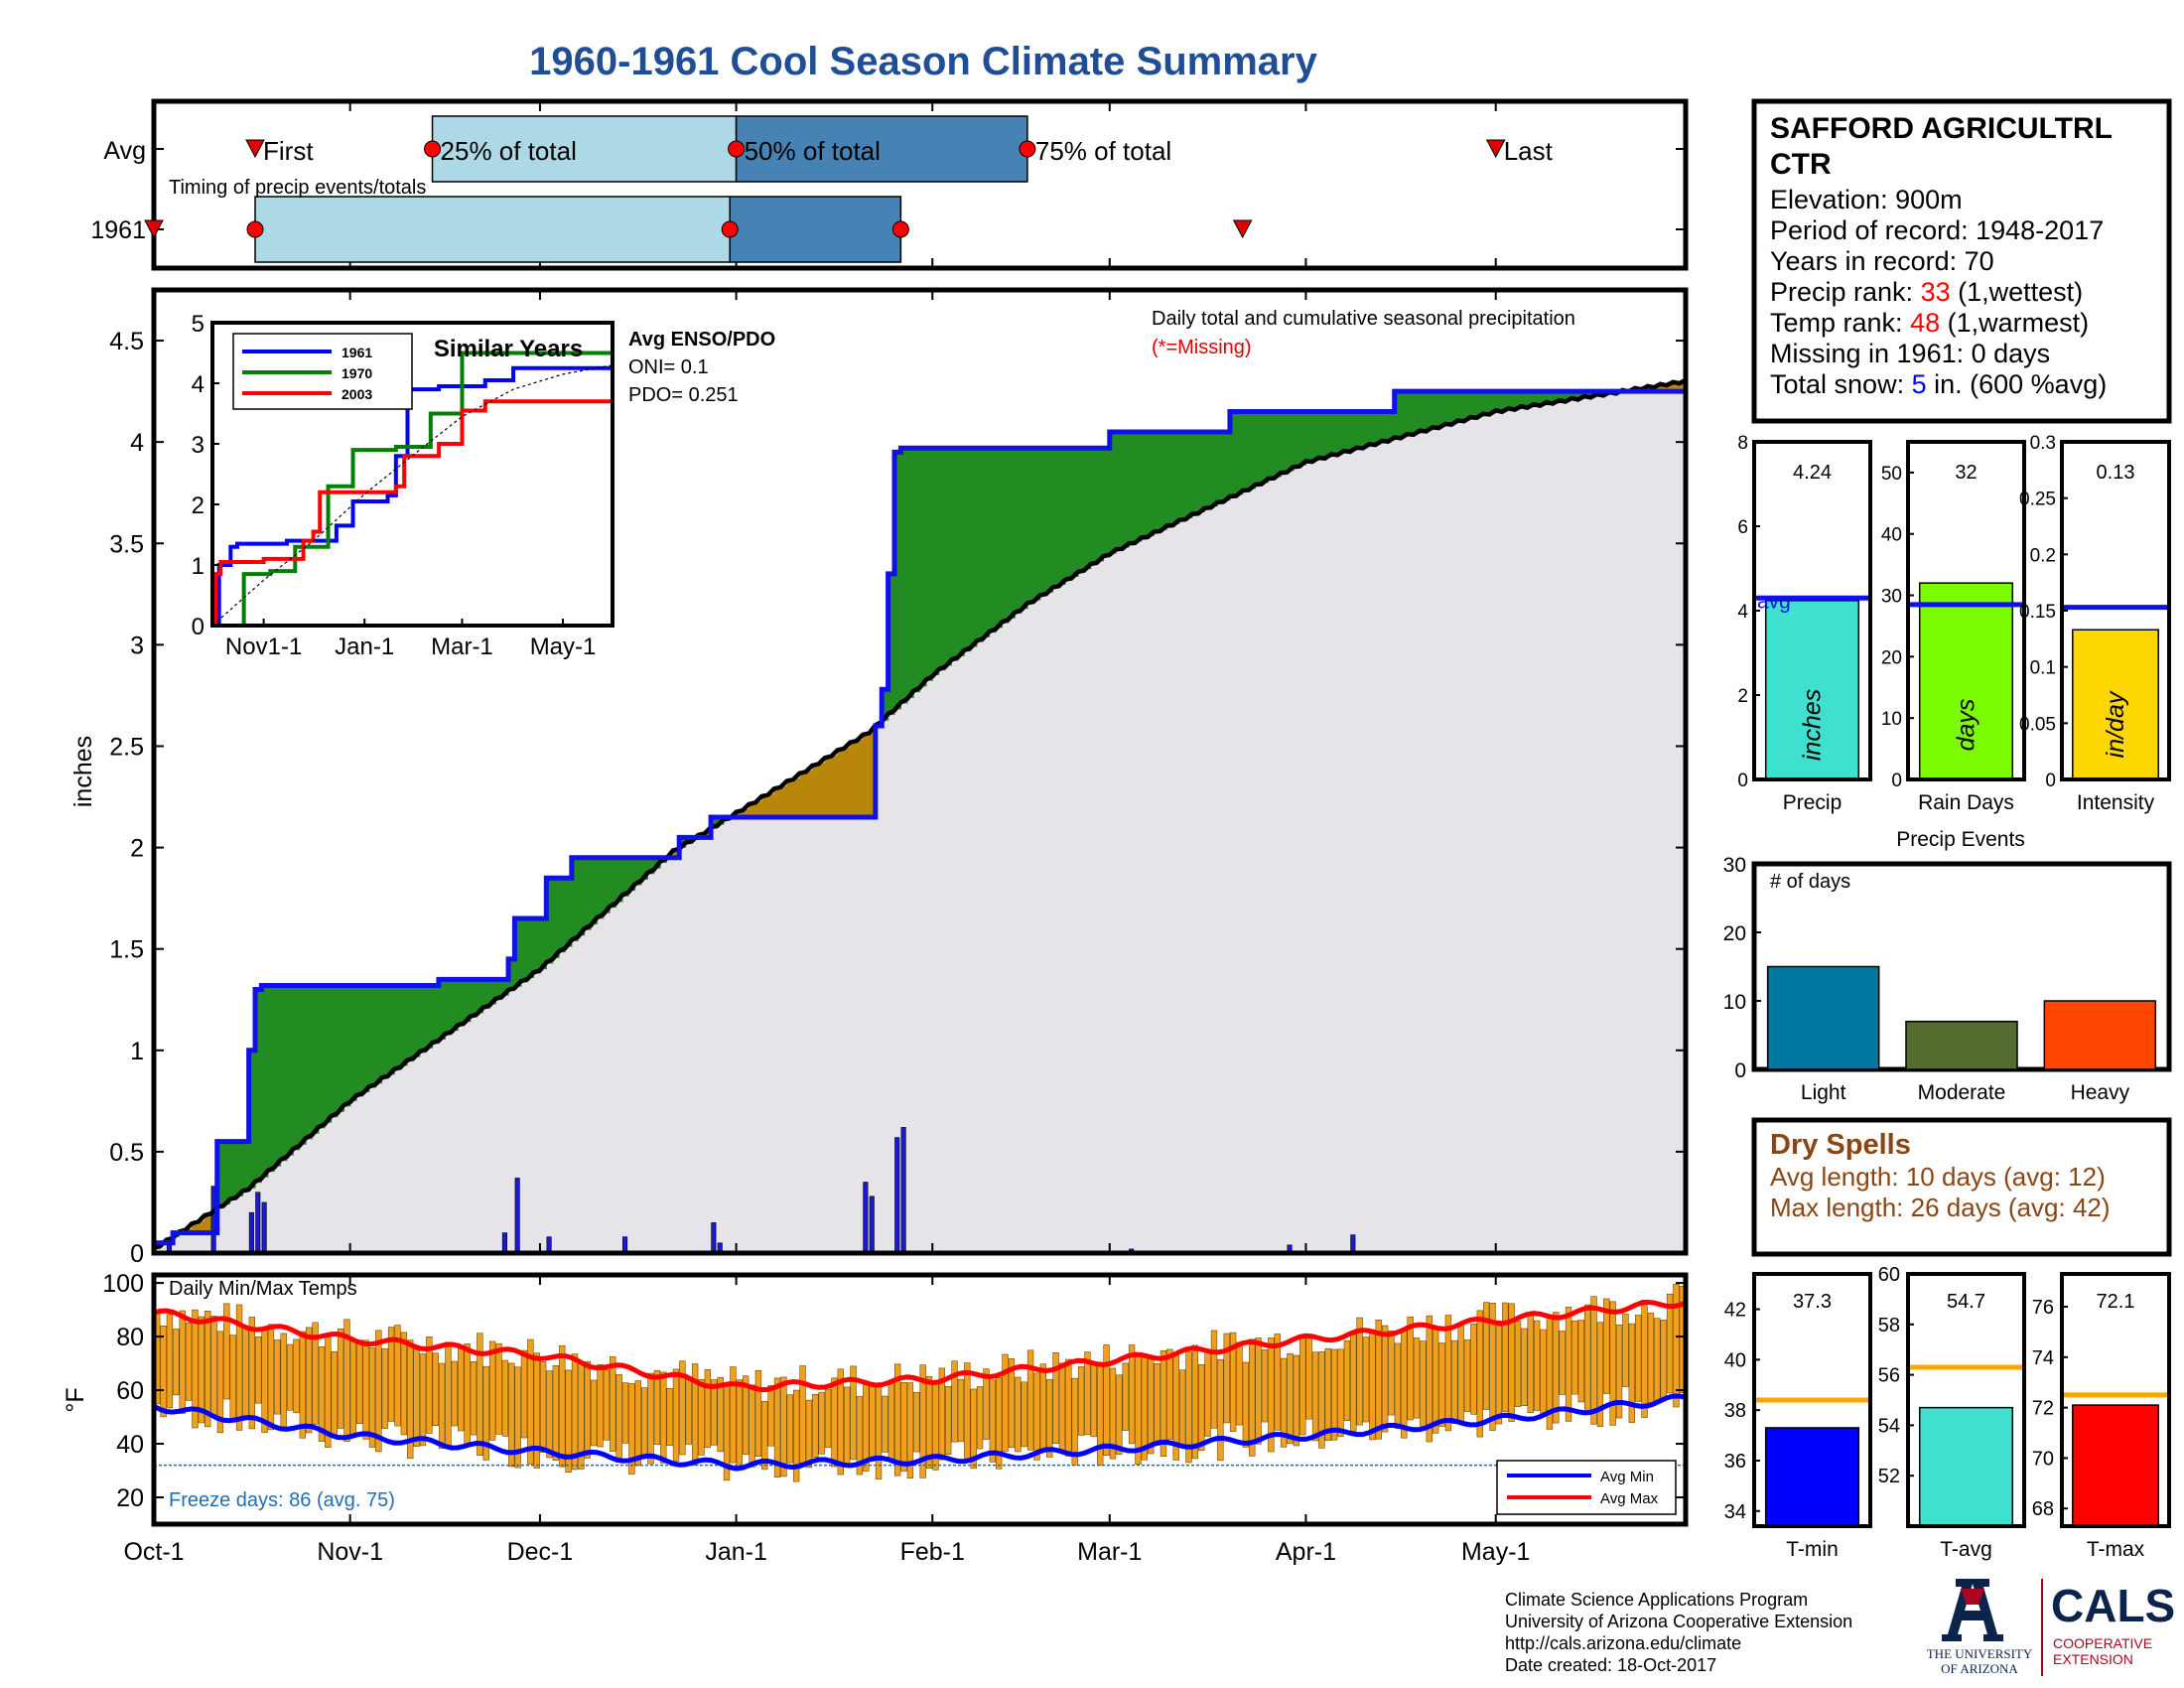 Image resolution: width=2184 pixels, height=1688 pixels. Describe the element at coordinates (2102, 1643) in the screenshot. I see `cals-sub-1: COOPERATIVE` at that location.